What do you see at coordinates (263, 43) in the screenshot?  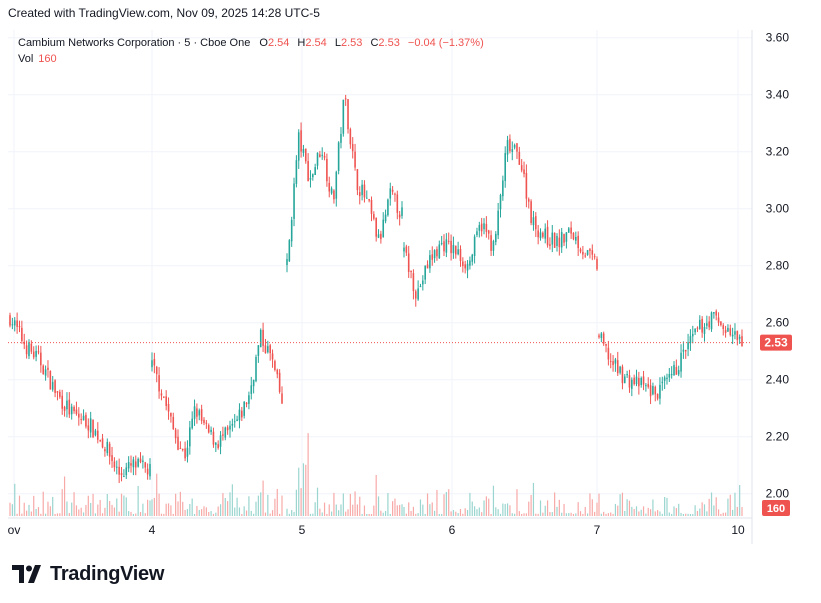 I see `legend-open-label: O` at bounding box center [263, 43].